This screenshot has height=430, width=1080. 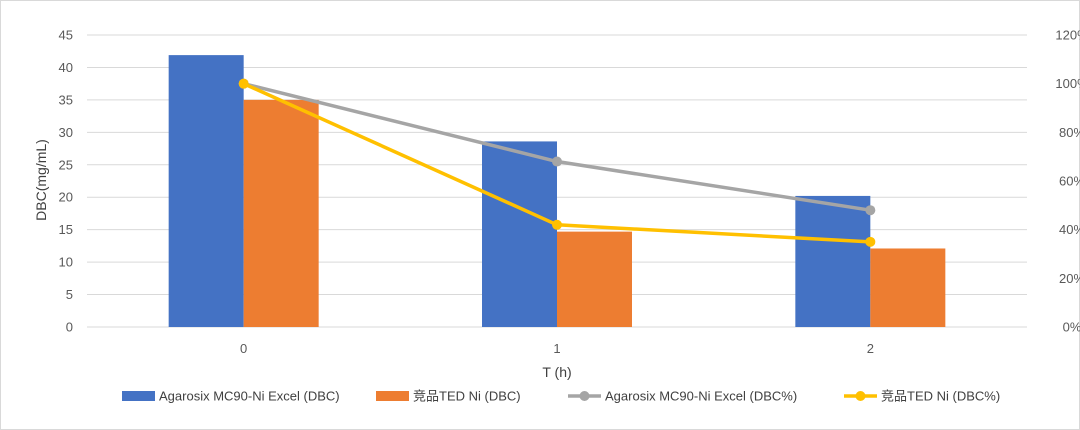 What do you see at coordinates (940, 396) in the screenshot?
I see `legend-label: 竞品TED Ni (DBC%)` at bounding box center [940, 396].